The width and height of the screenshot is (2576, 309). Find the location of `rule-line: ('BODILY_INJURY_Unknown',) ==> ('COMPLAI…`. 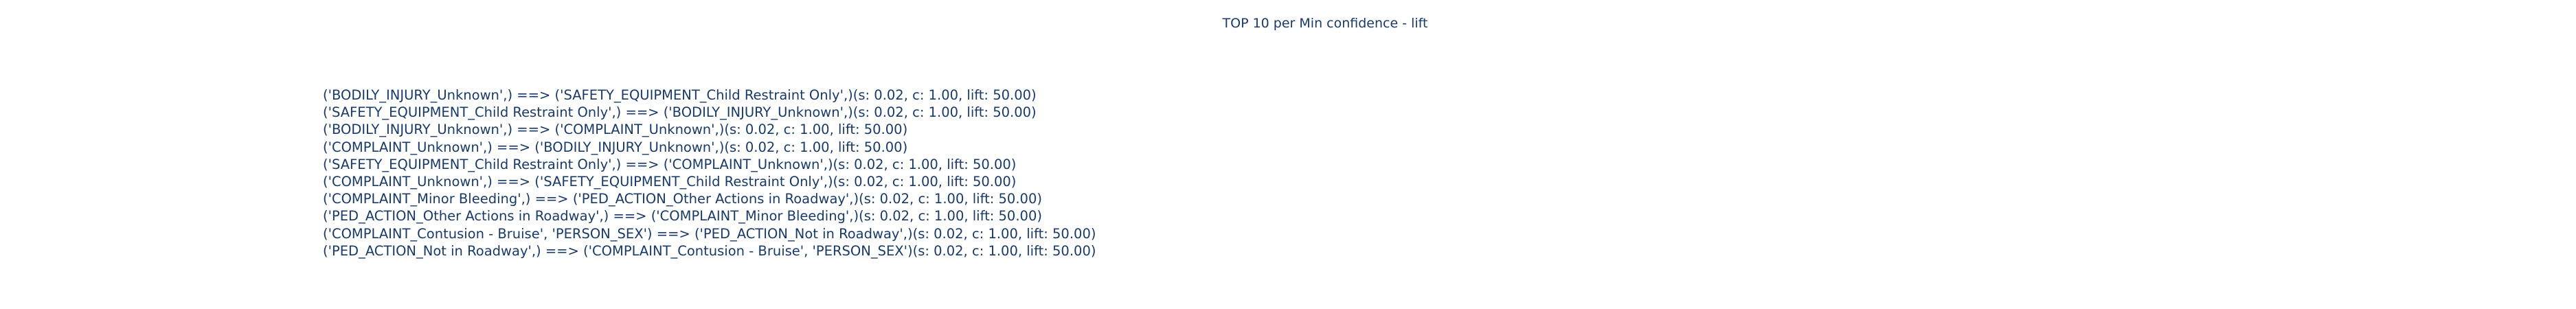

rule-line: ('BODILY_INJURY_Unknown',) ==> ('COMPLAI… is located at coordinates (615, 130).